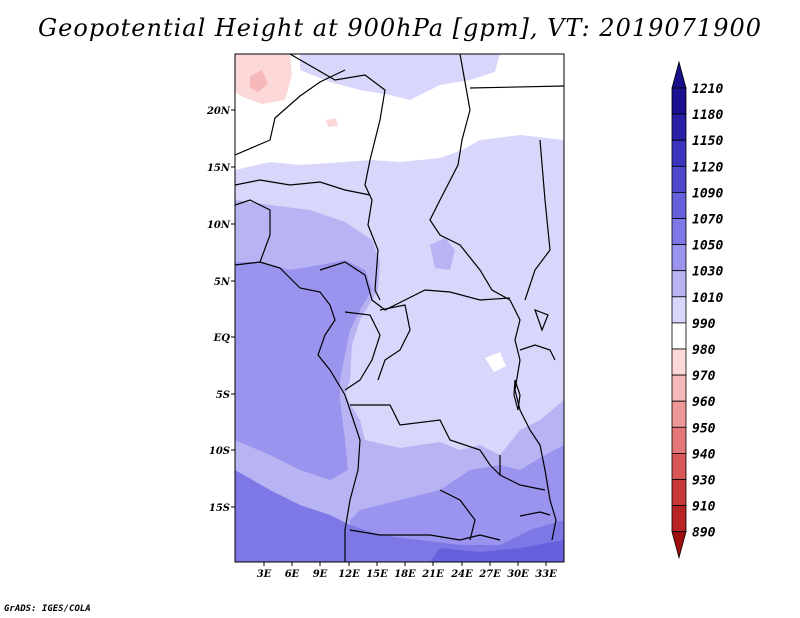 The image size is (800, 618). Describe the element at coordinates (461, 574) in the screenshot. I see `lon-tick-label: 24E` at that location.